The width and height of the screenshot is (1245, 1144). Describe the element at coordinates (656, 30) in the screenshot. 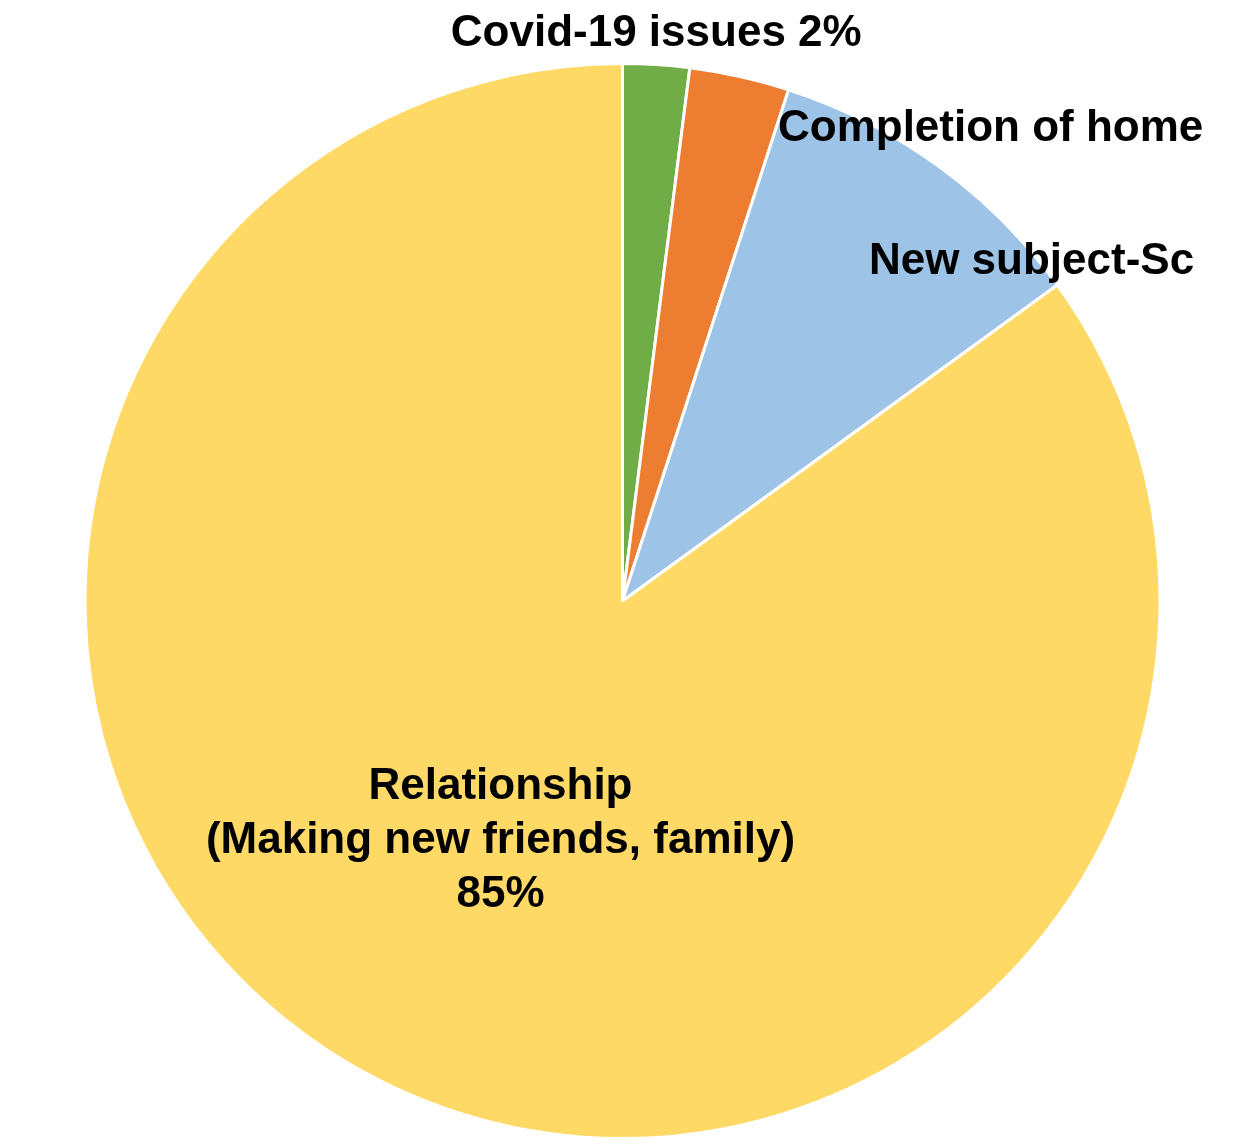

I see `slice-label: Covid-19 issues 2%` at that location.